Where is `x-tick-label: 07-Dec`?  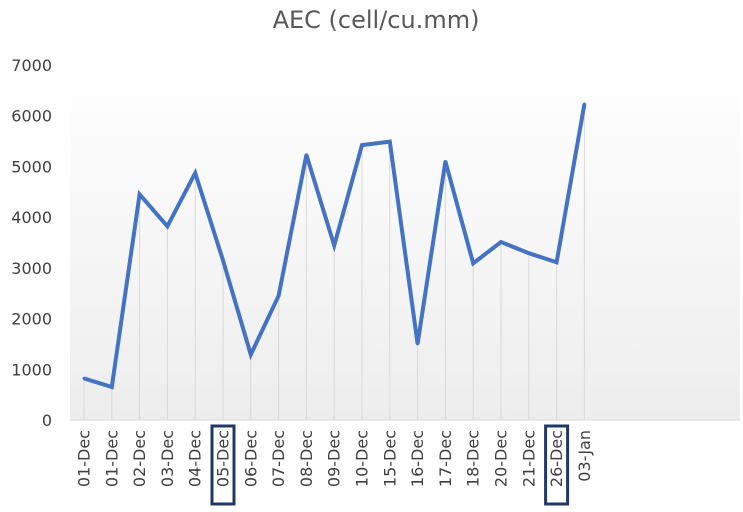 x-tick-label: 07-Dec is located at coordinates (278, 458).